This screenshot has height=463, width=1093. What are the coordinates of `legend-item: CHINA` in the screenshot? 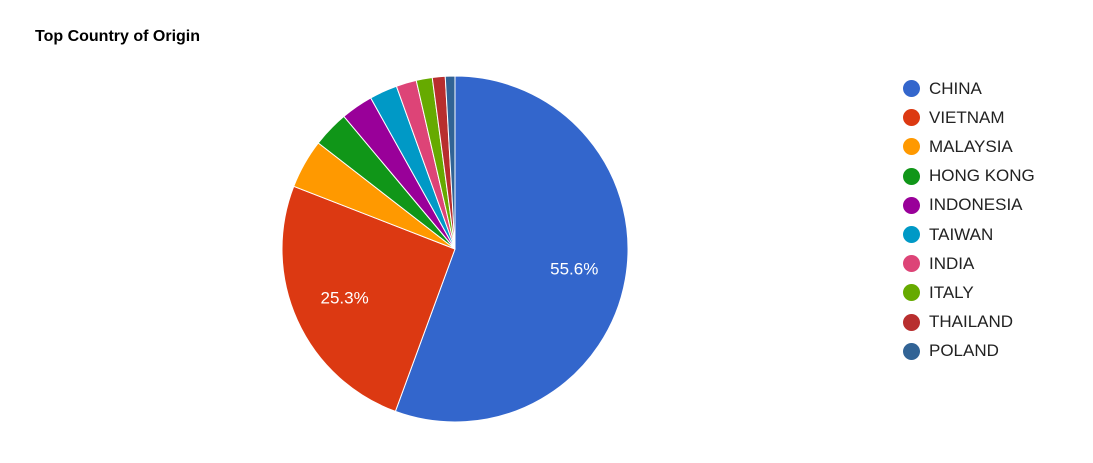 It's located at (969, 88).